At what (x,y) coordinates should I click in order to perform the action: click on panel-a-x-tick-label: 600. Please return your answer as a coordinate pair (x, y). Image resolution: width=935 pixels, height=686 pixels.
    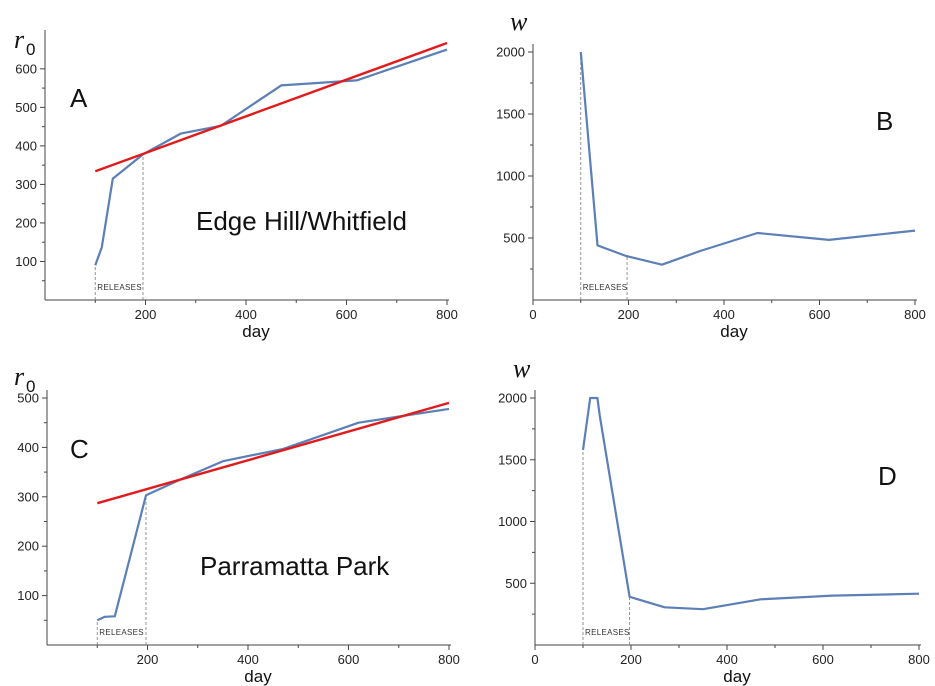
    Looking at the image, I should click on (347, 314).